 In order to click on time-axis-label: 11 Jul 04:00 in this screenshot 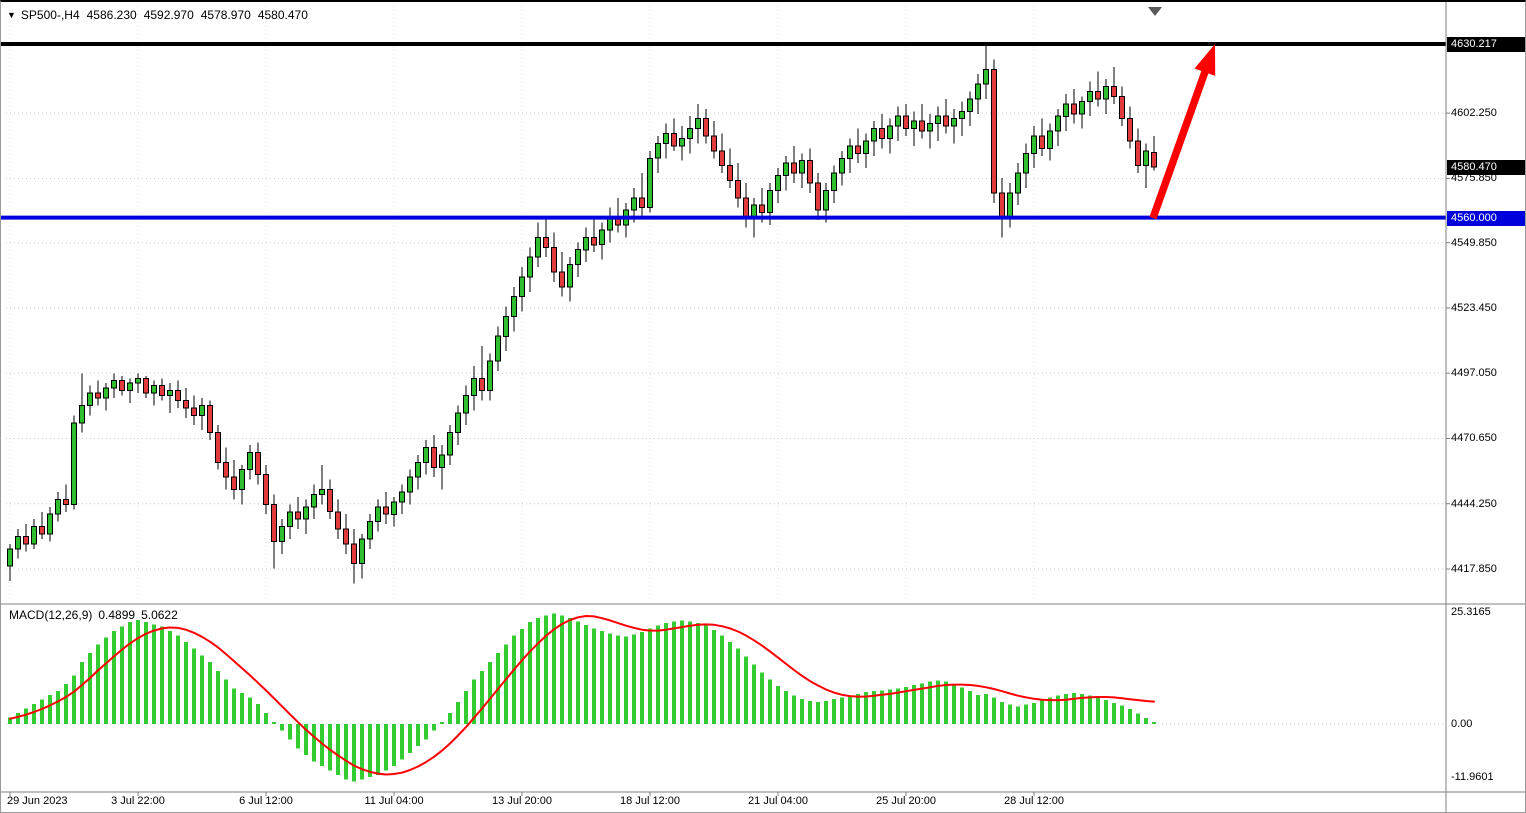, I will do `click(394, 801)`.